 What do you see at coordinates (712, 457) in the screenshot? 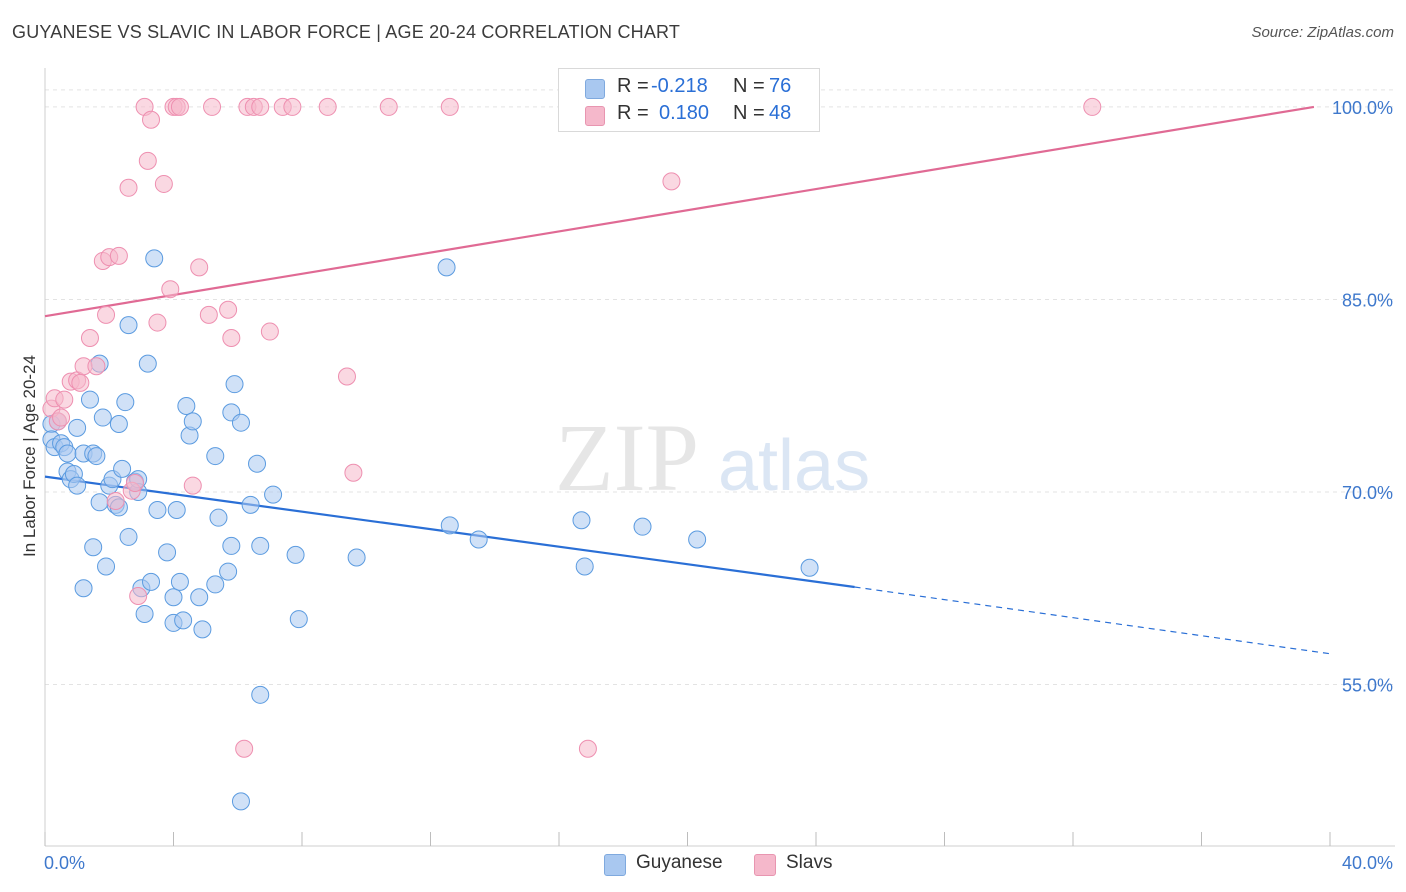
I see `watermark: ZIP atlas` at bounding box center [712, 457].